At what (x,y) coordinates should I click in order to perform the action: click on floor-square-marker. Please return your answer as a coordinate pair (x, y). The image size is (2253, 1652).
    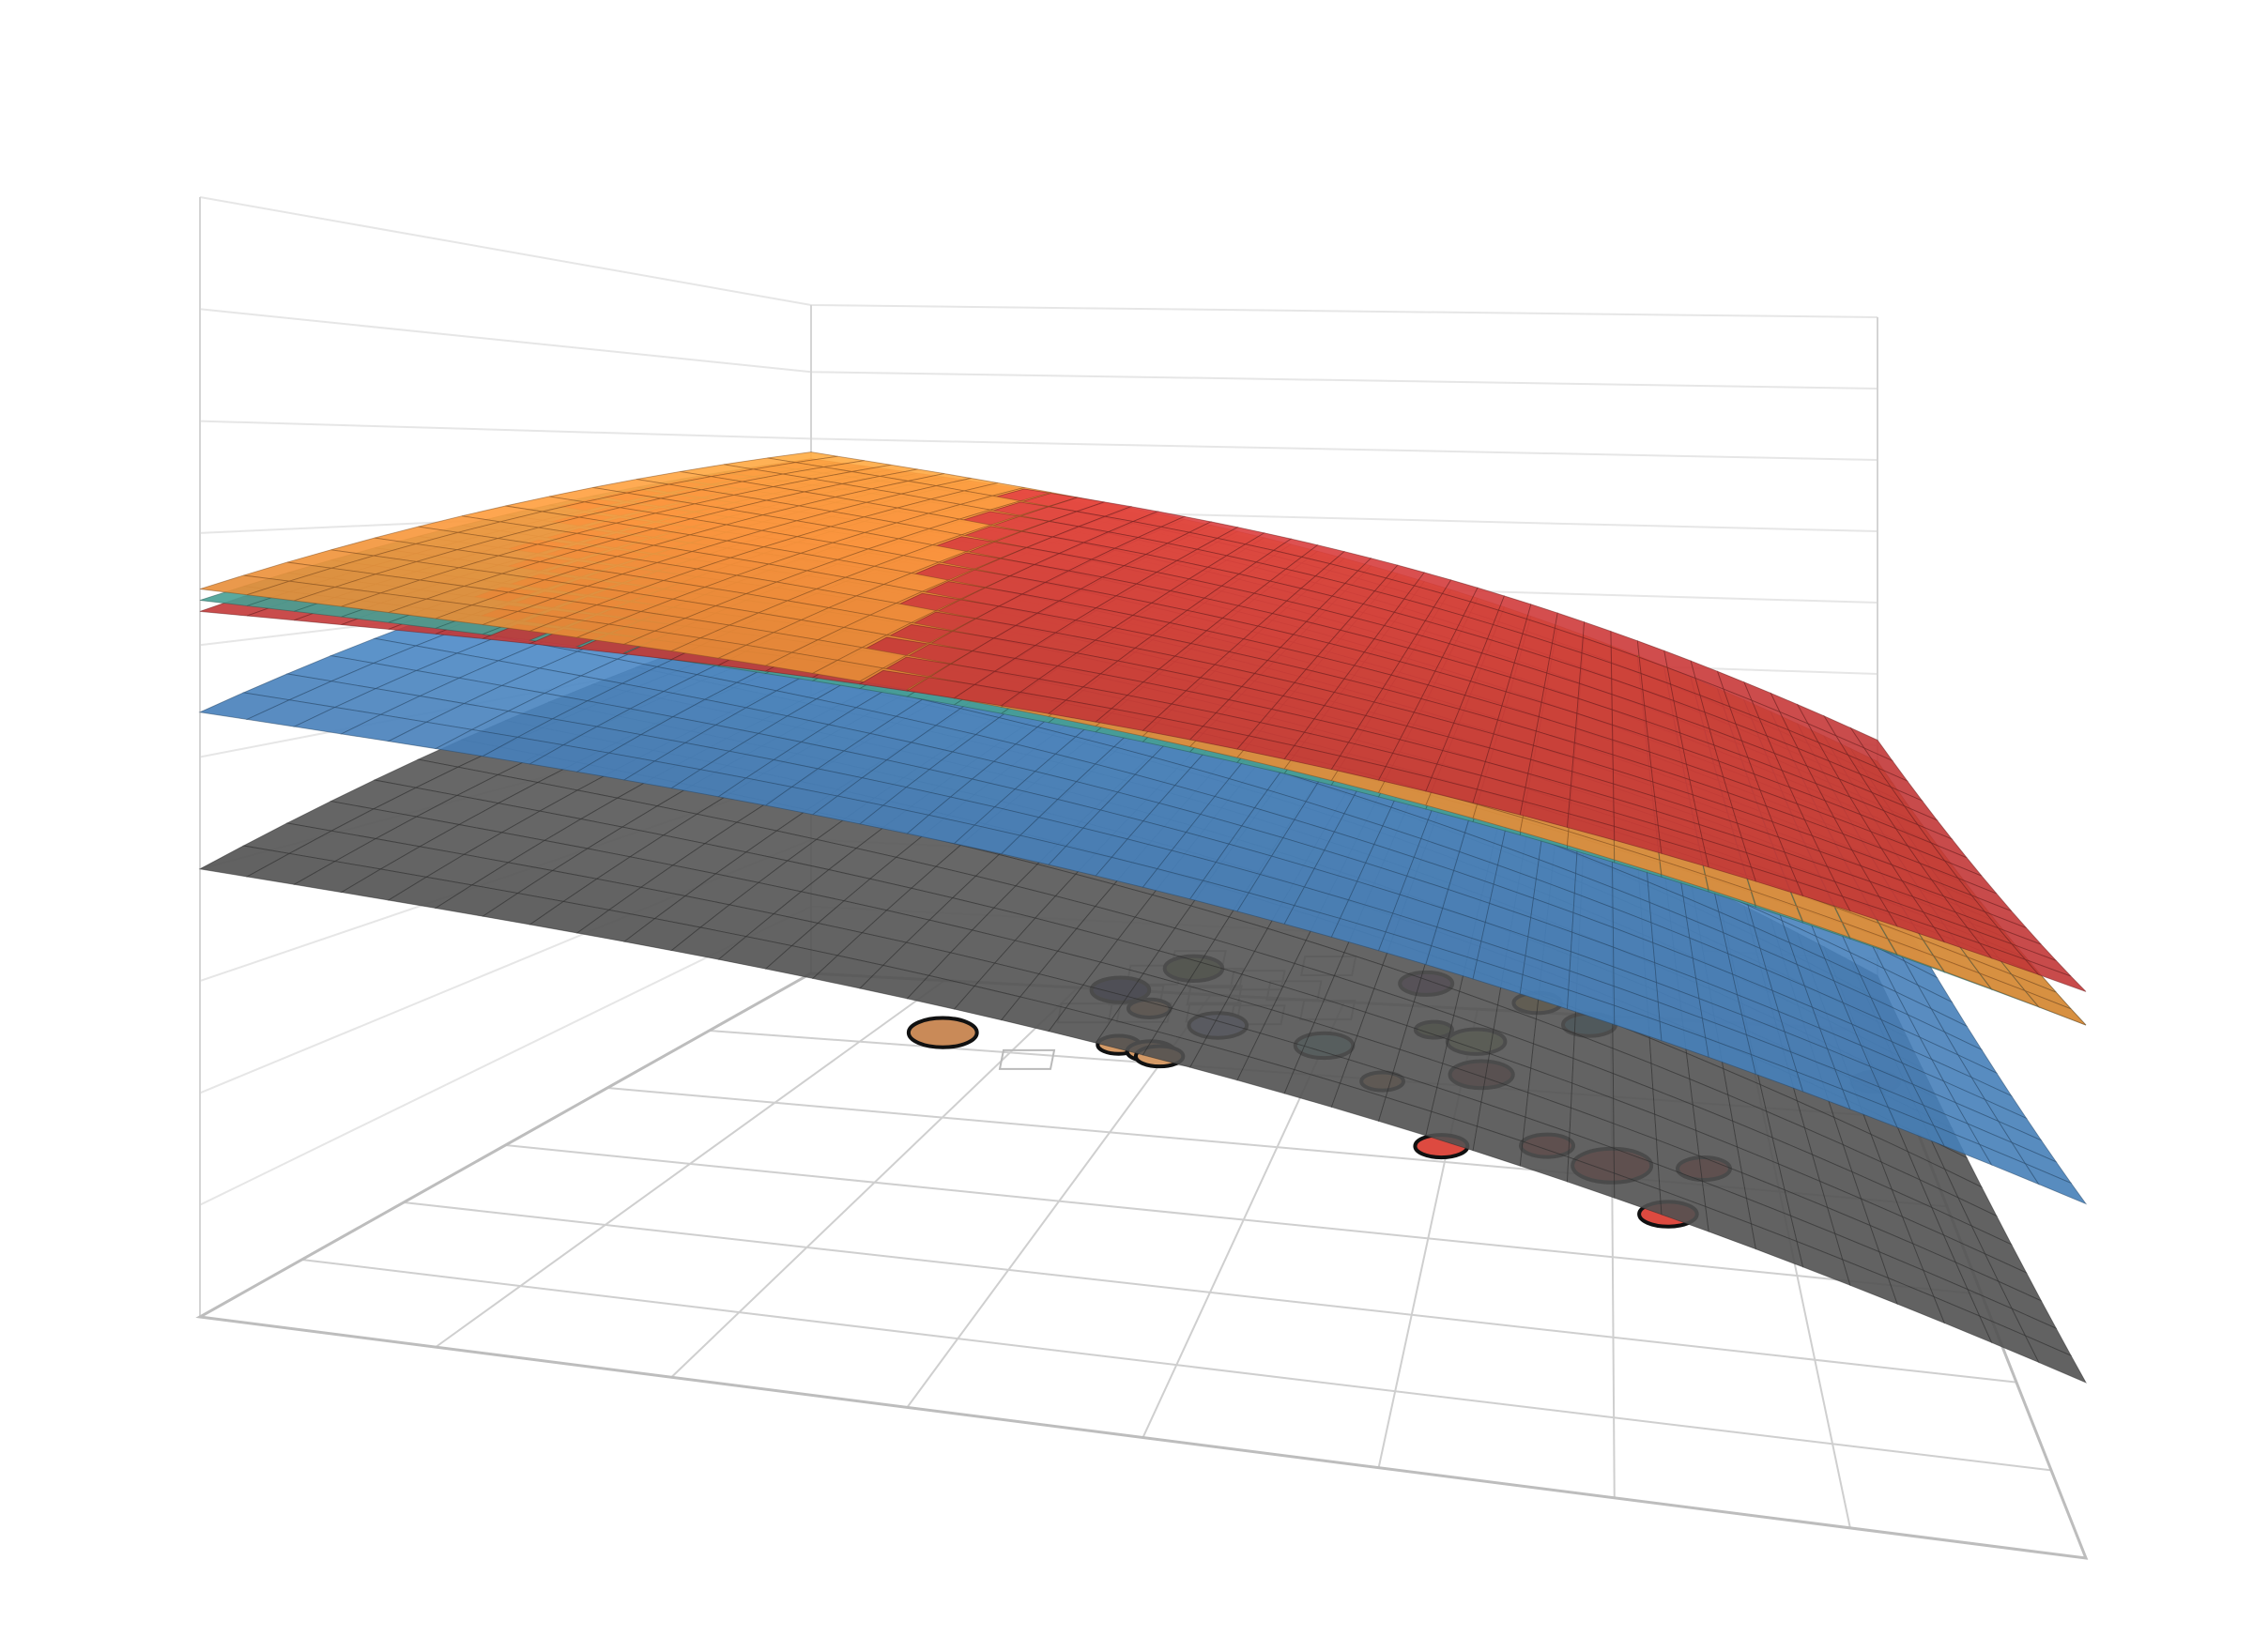
    Looking at the image, I should click on (1027, 1059).